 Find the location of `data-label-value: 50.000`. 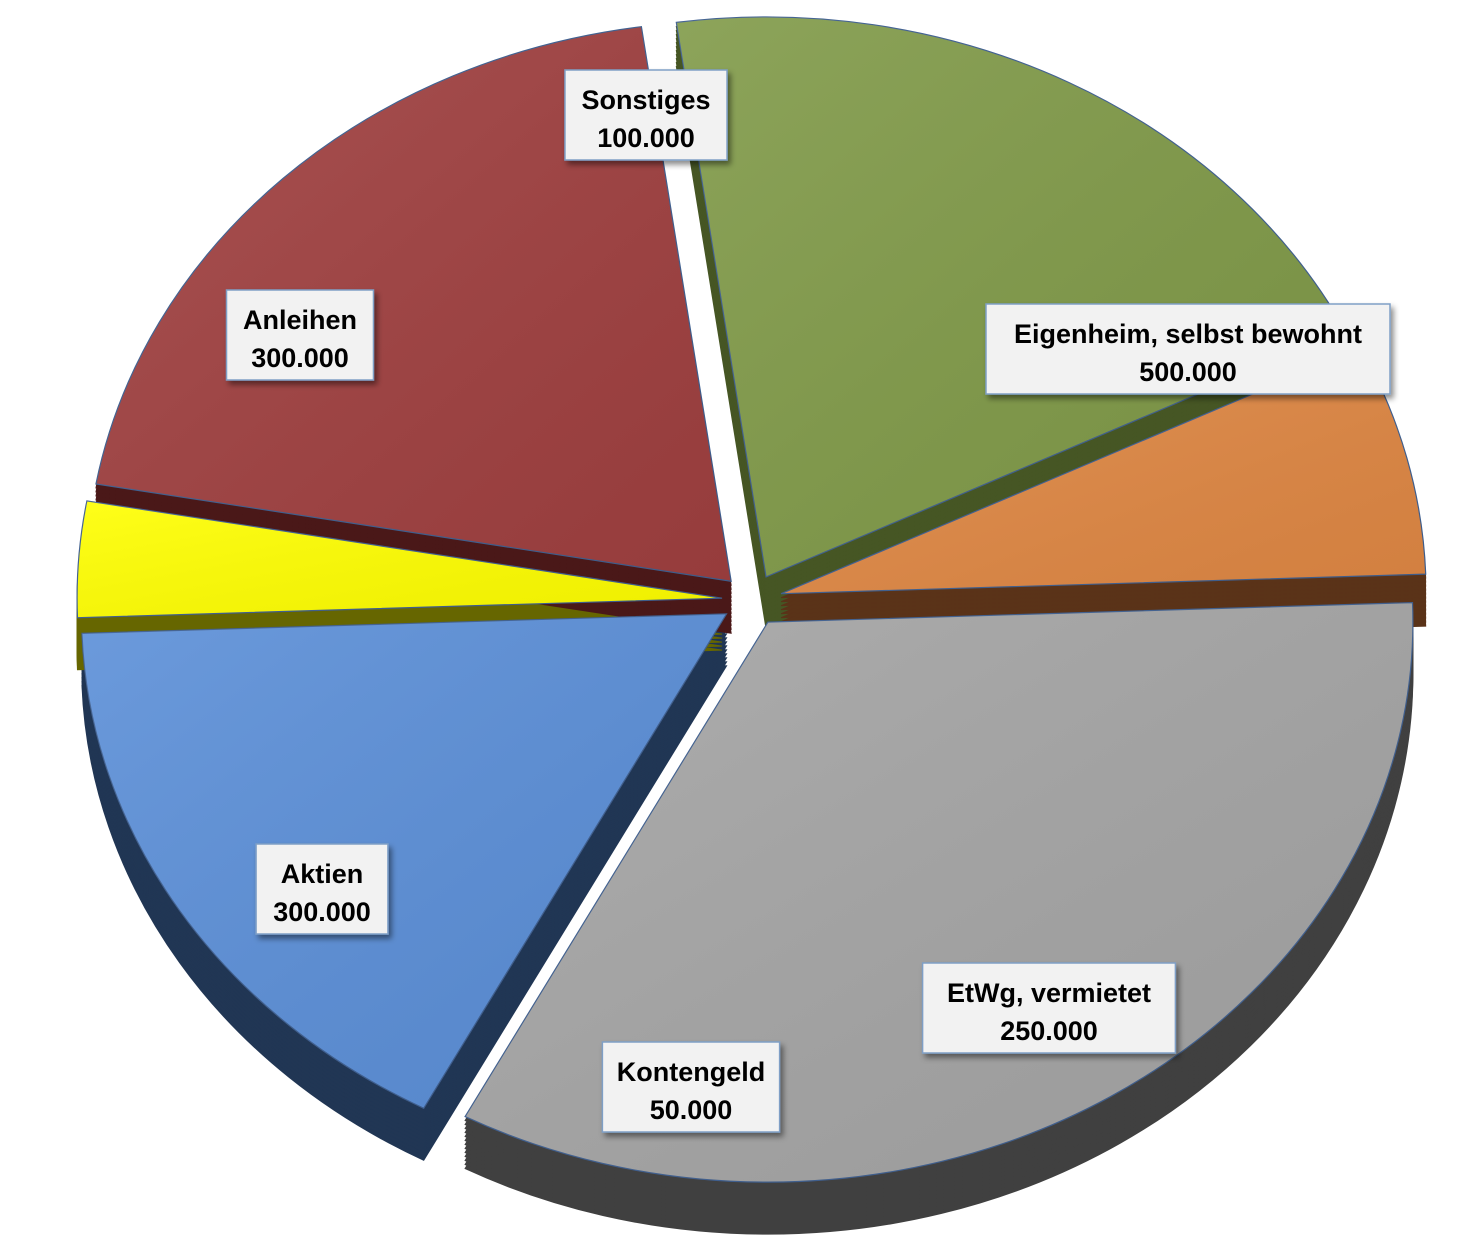

data-label-value: 50.000 is located at coordinates (691, 1110).